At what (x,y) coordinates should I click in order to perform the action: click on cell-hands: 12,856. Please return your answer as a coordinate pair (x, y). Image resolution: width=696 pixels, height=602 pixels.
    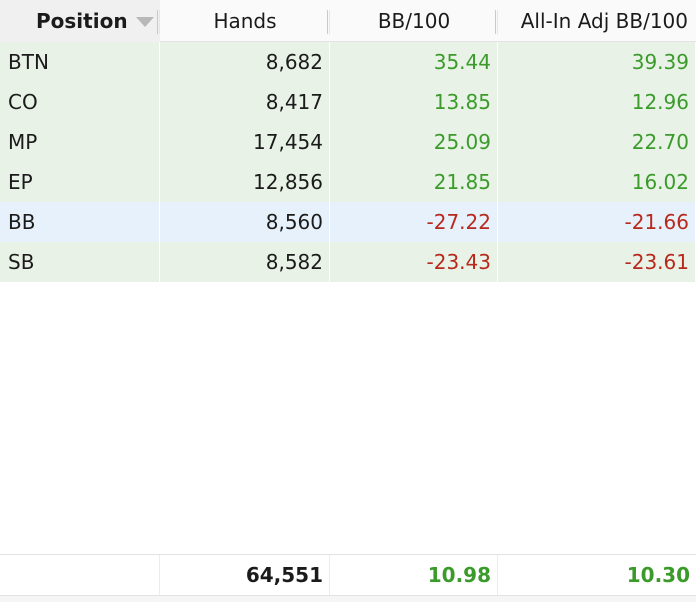
    Looking at the image, I should click on (245, 182).